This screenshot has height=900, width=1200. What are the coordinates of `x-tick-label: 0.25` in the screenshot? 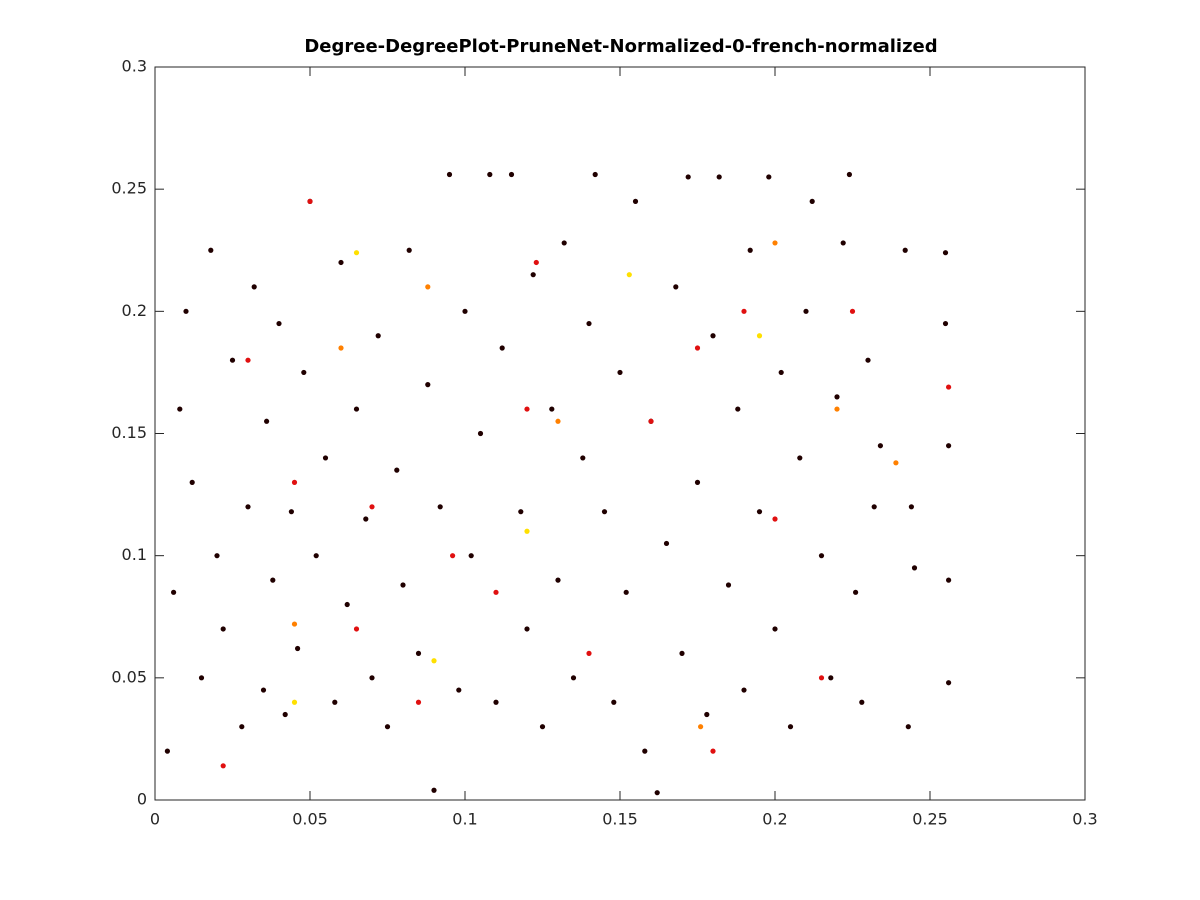 It's located at (930, 819).